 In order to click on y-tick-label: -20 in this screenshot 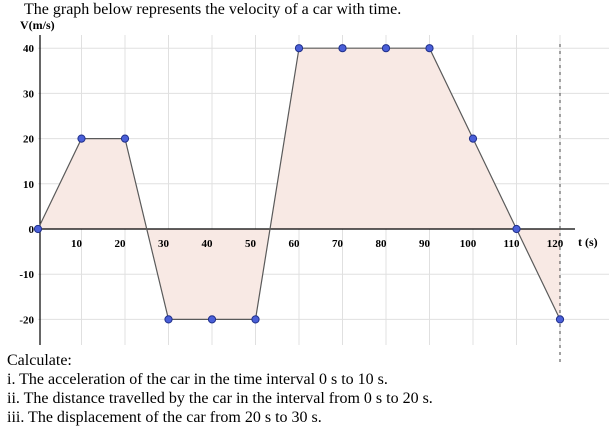, I will do `click(26, 320)`.